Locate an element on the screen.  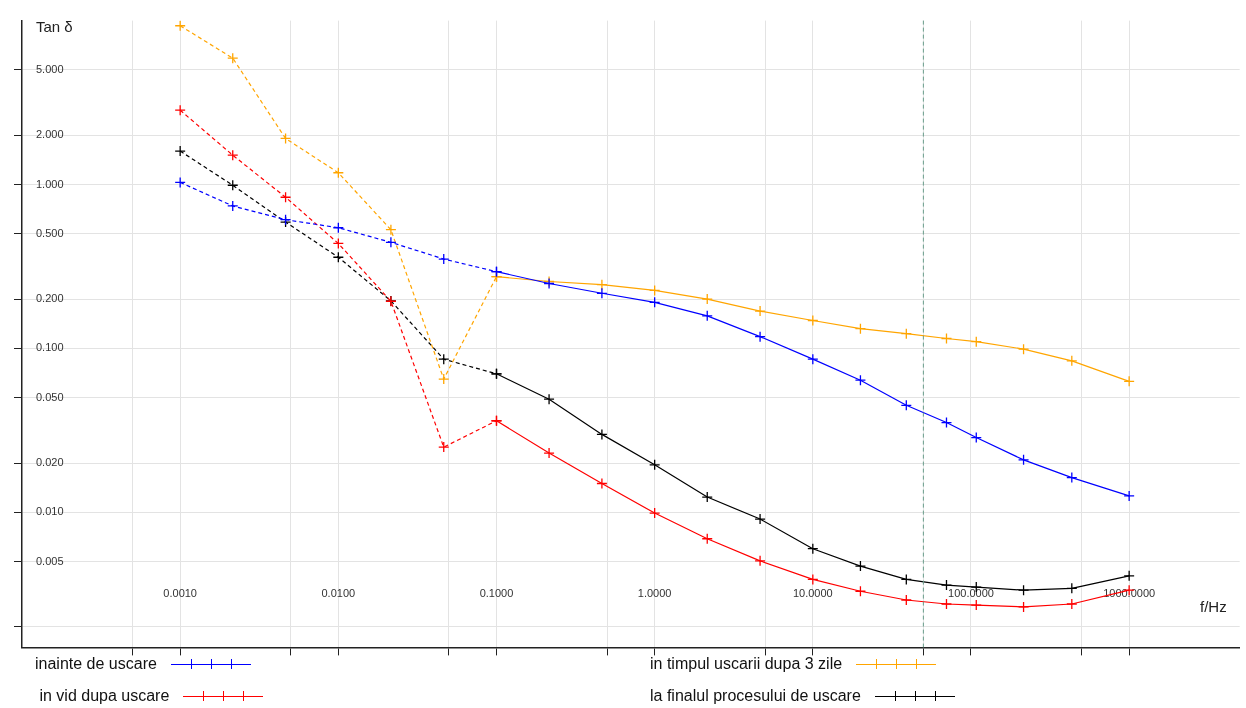
legend-label: in timpul uscarii dupa 3 zile is located at coordinates (746, 664).